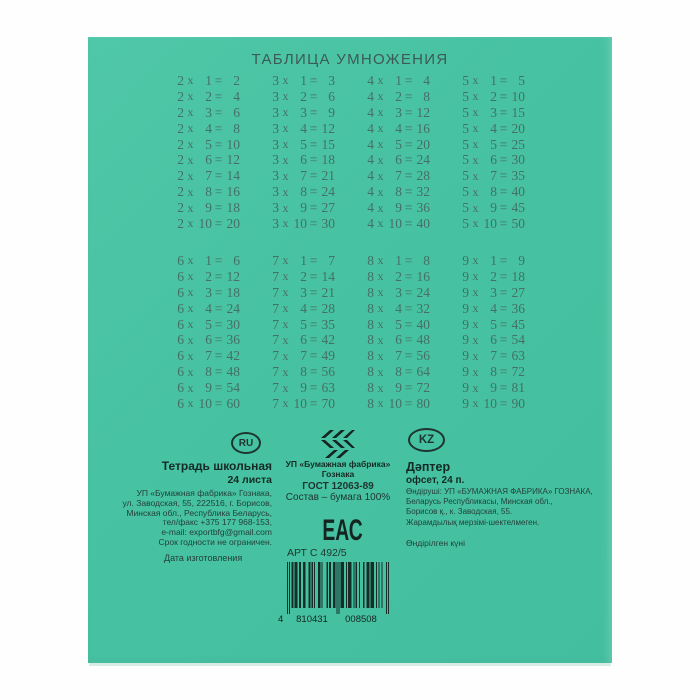  Describe the element at coordinates (397, 208) in the screenshot. I see `multiplication-row: 4 х 9 = 36` at that location.